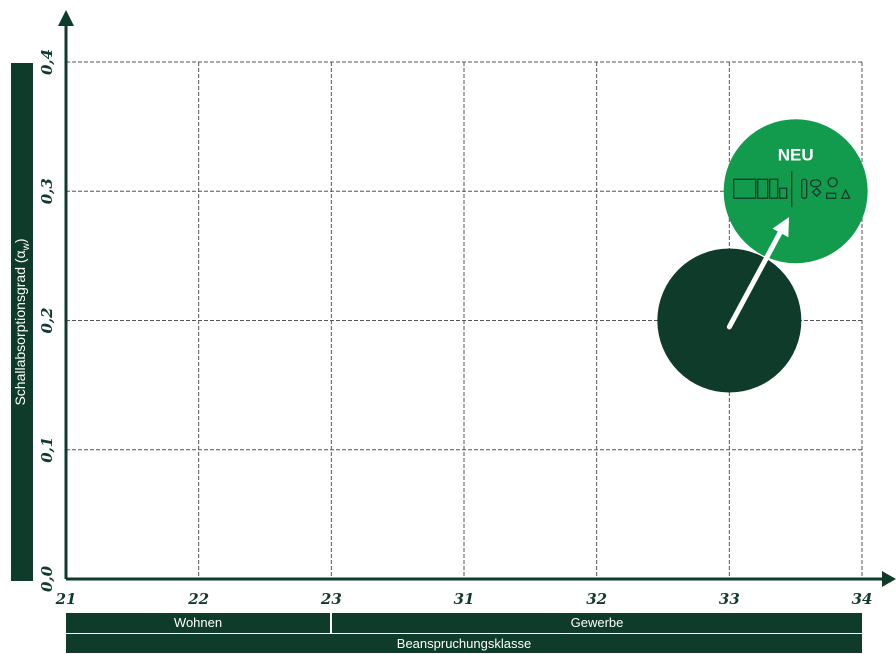 This screenshot has width=896, height=654. Describe the element at coordinates (47, 191) in the screenshot. I see `y-tick-label: 0,3` at that location.